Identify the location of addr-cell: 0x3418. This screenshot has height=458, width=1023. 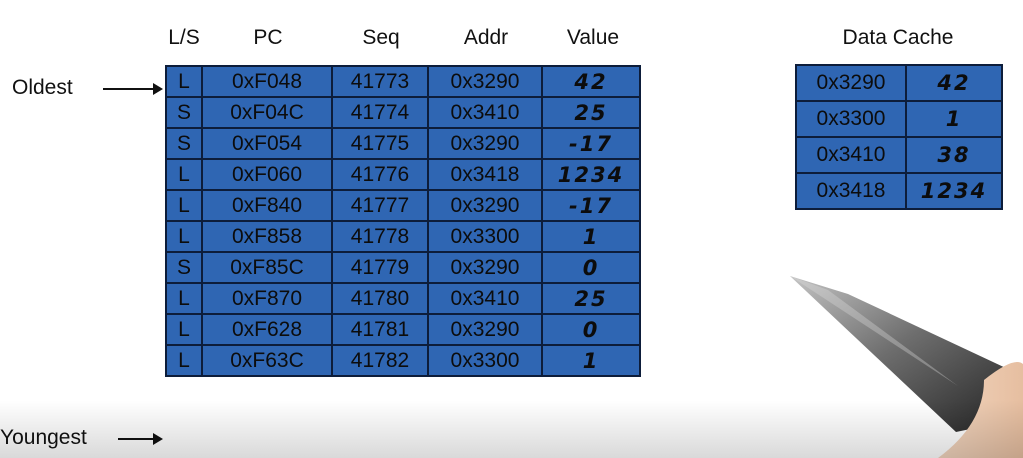
(485, 174).